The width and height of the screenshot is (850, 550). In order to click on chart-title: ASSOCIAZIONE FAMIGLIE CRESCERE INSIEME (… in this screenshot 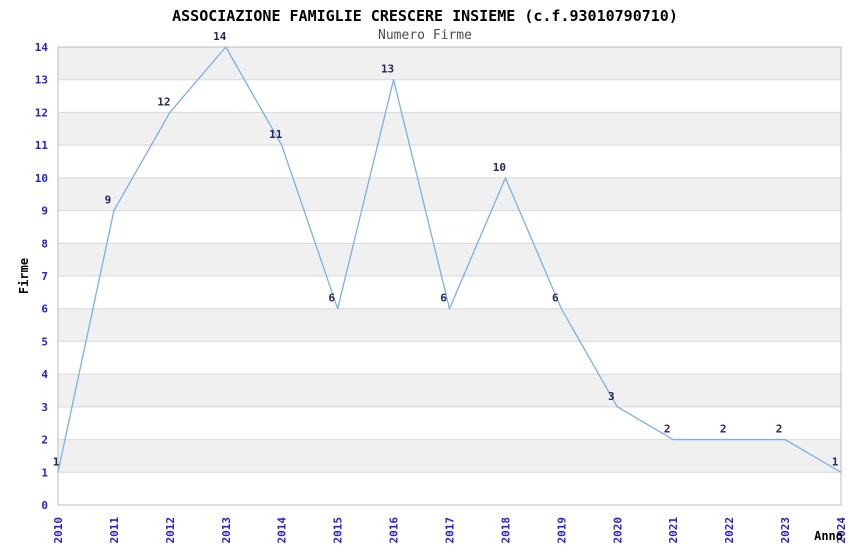, I will do `click(425, 16)`.